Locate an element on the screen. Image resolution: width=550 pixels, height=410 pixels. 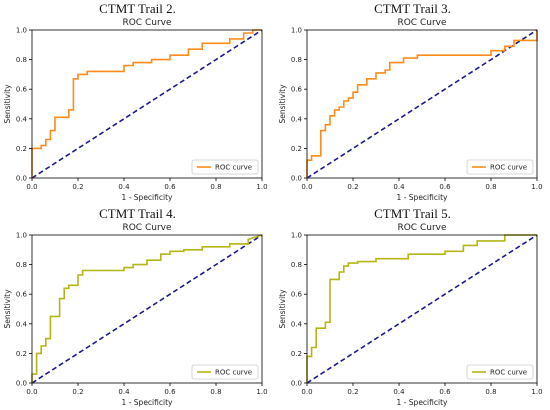
panel-title: CTMT Trail 3. is located at coordinates (412, 8).